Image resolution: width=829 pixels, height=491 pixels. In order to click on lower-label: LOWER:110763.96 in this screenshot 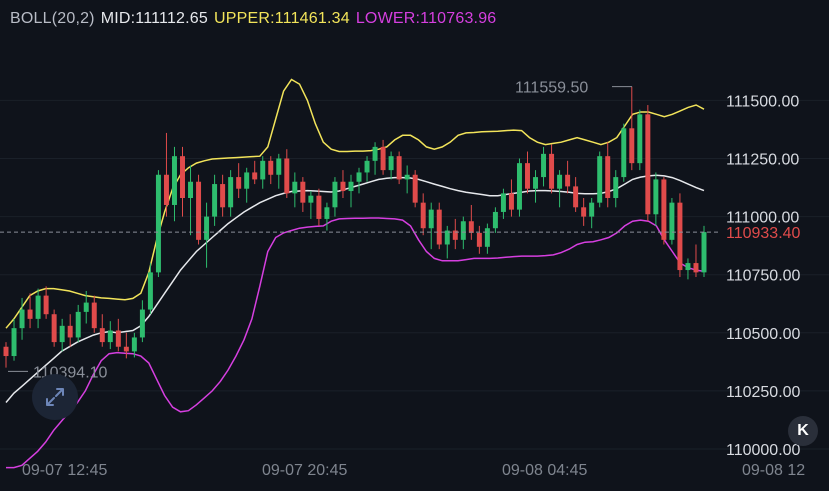, I will do `click(426, 18)`.